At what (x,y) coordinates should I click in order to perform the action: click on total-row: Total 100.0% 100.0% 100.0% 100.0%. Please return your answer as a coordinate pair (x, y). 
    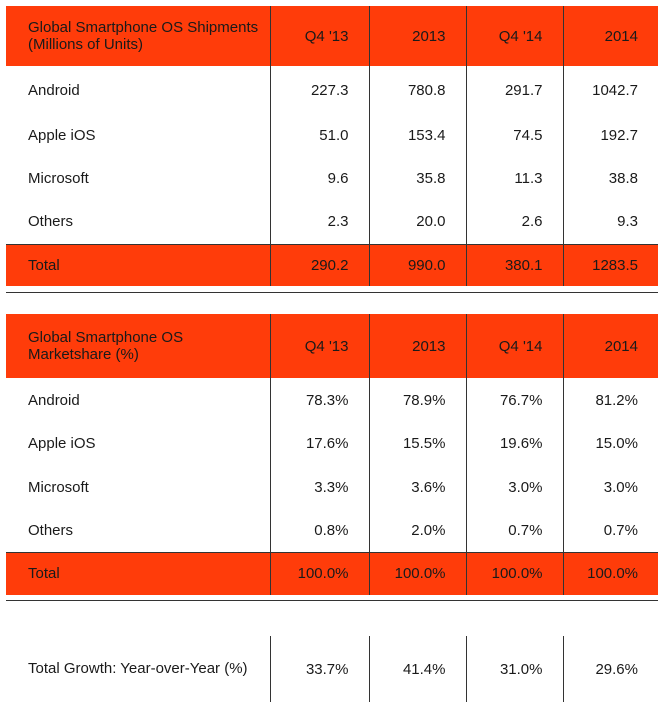
    Looking at the image, I should click on (332, 573).